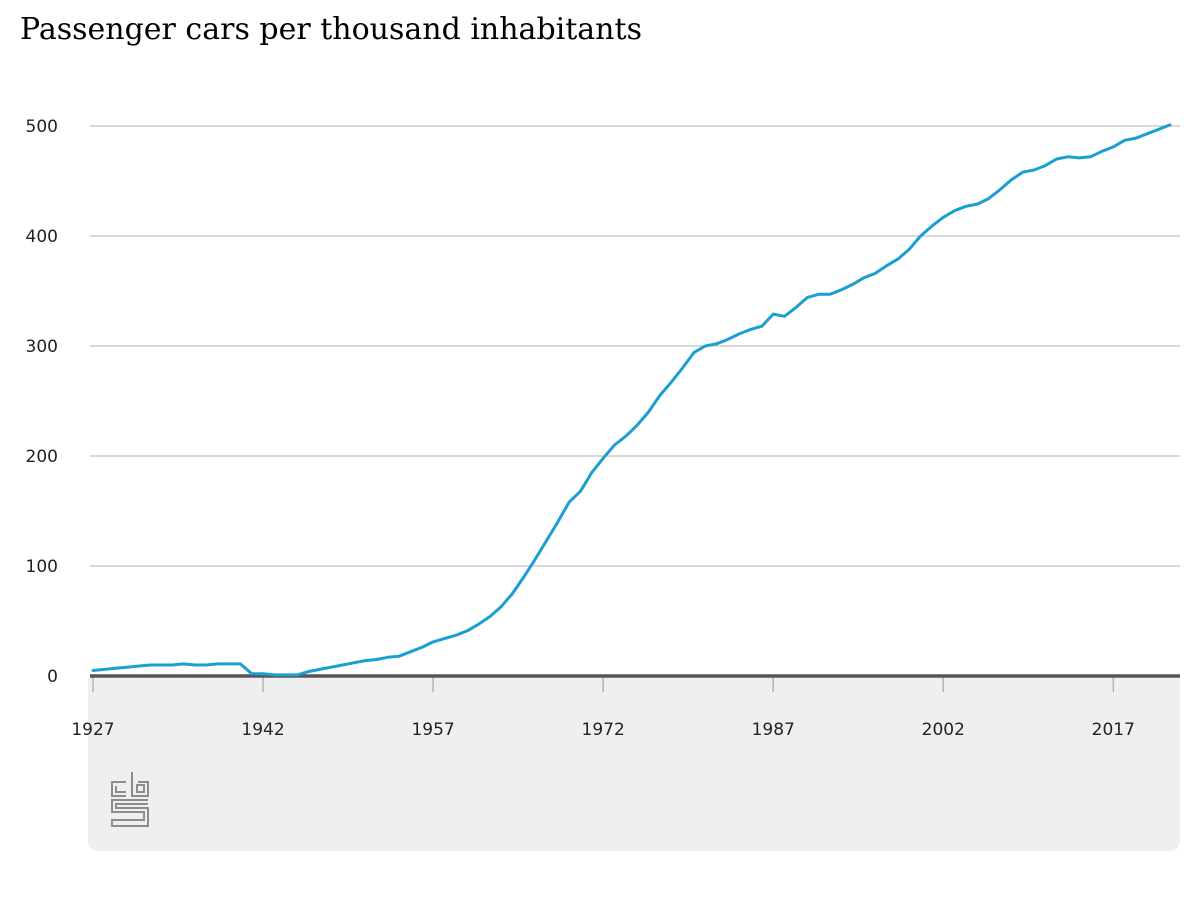  I want to click on x-tick-label-1957: 1957, so click(432, 730).